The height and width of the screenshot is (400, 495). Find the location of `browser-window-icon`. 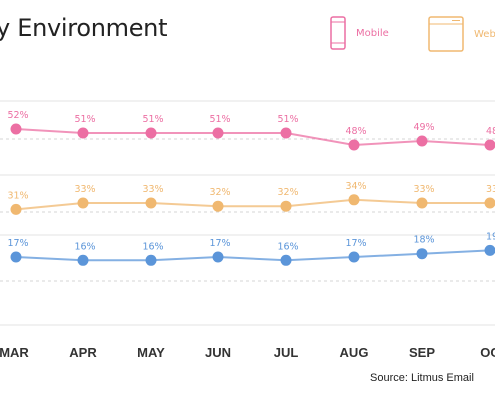

browser-window-icon is located at coordinates (446, 34).